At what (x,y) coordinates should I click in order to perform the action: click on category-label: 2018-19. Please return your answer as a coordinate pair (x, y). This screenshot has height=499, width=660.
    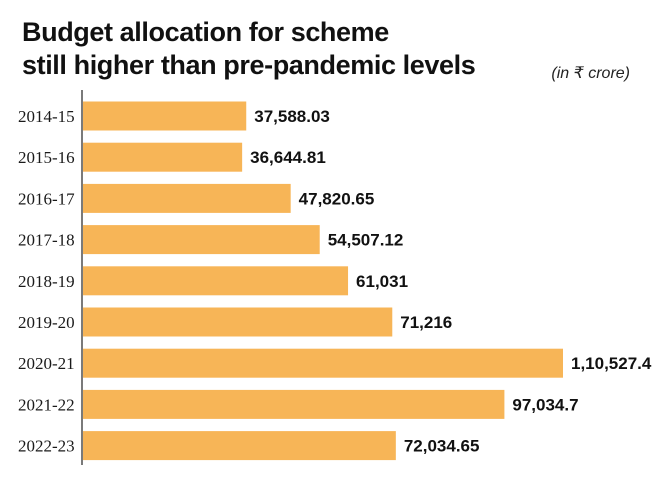
    Looking at the image, I should click on (46, 281).